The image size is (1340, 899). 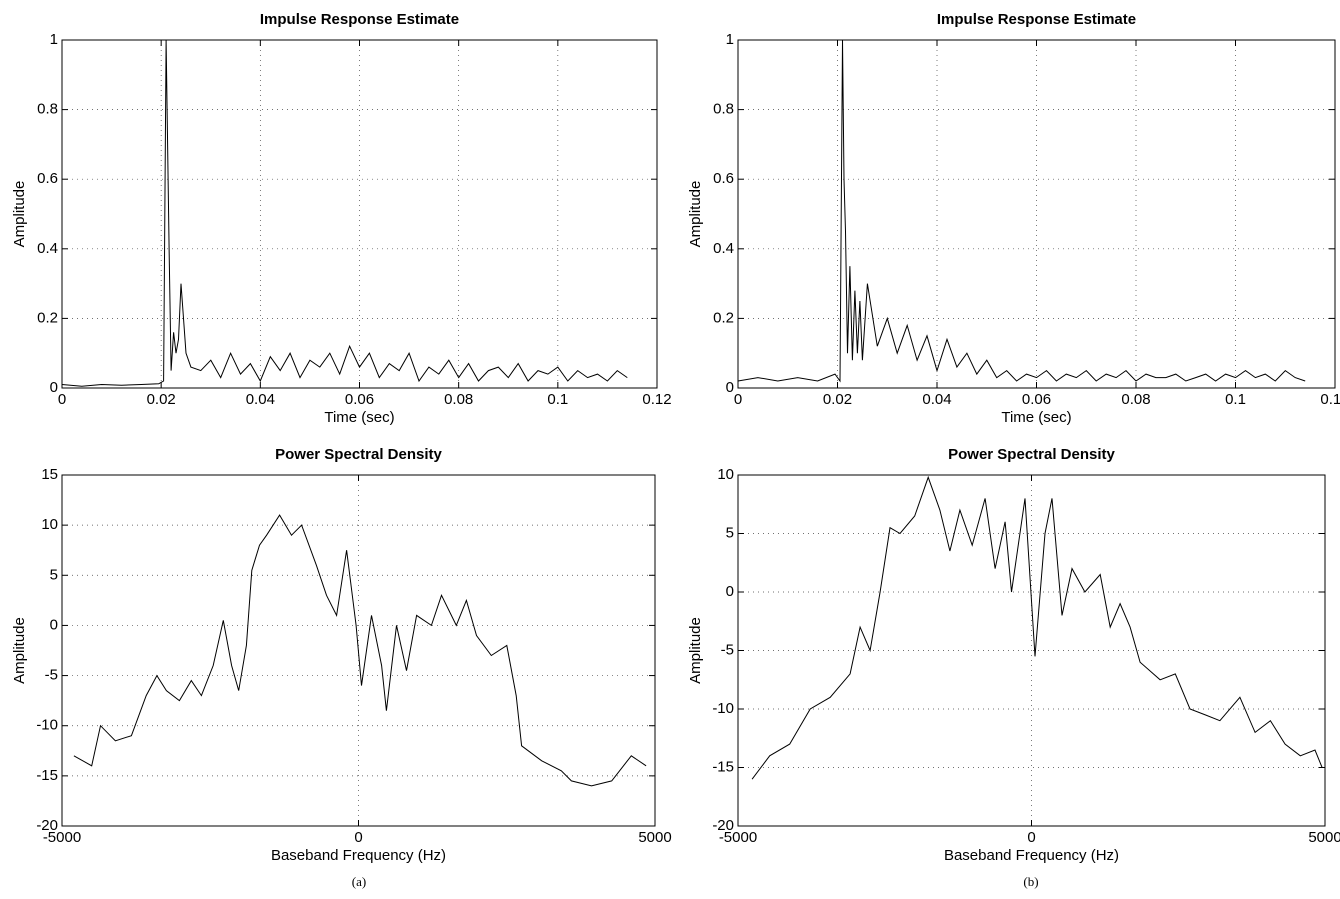 What do you see at coordinates (49, 474) in the screenshot?
I see `y-tick-label: 15` at bounding box center [49, 474].